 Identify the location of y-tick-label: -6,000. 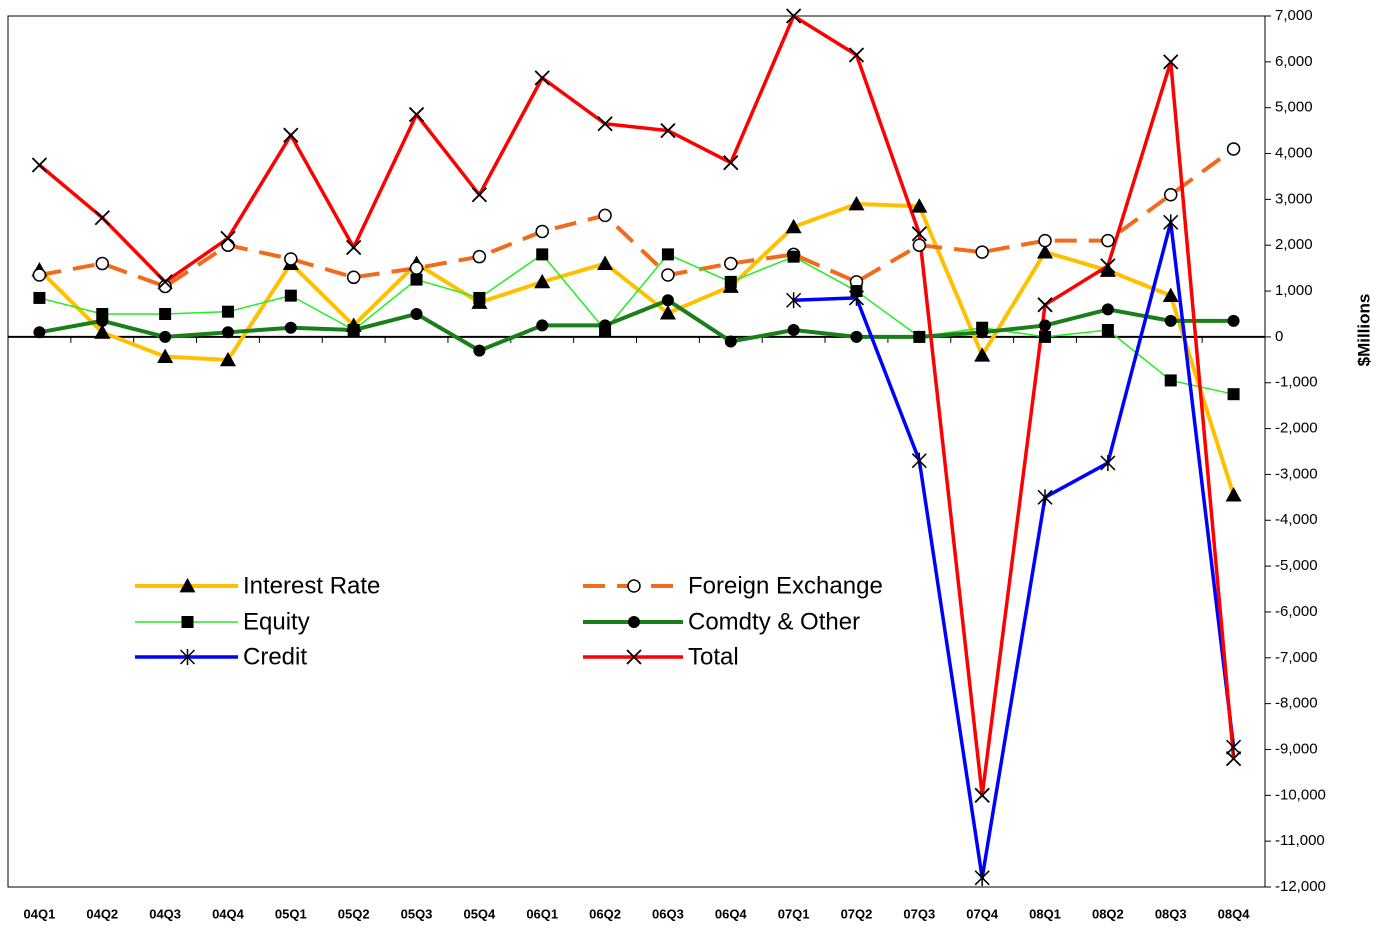
(1296, 611).